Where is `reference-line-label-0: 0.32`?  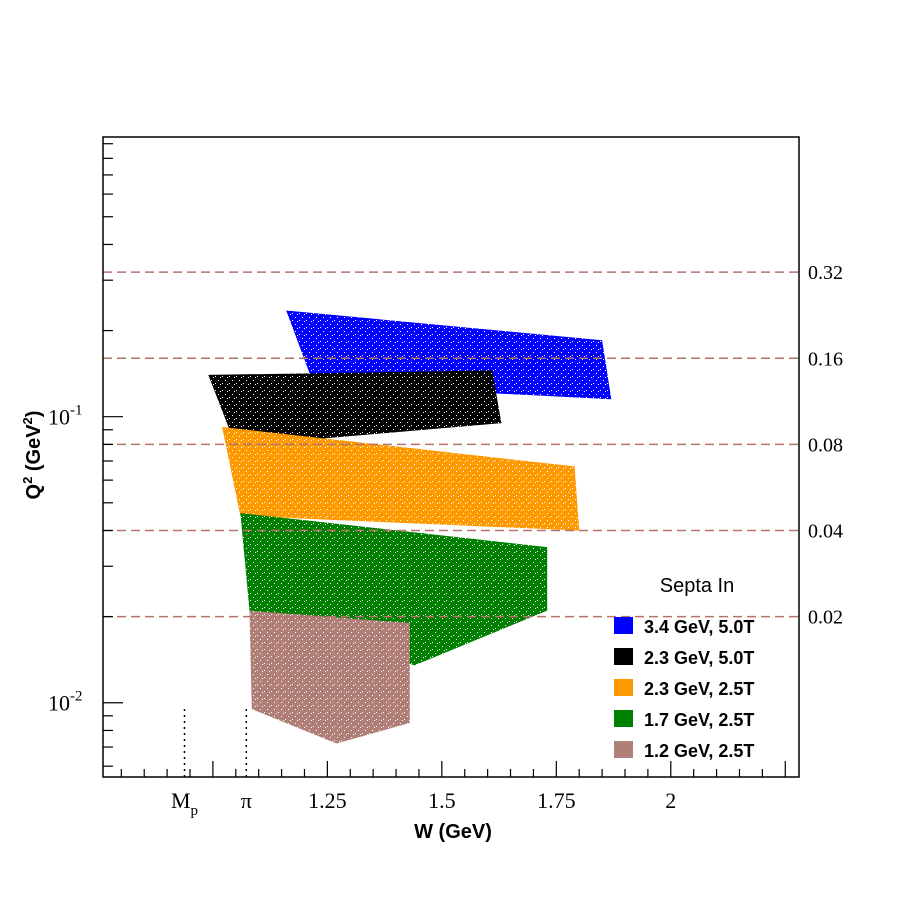
reference-line-label-0: 0.32 is located at coordinates (825, 273).